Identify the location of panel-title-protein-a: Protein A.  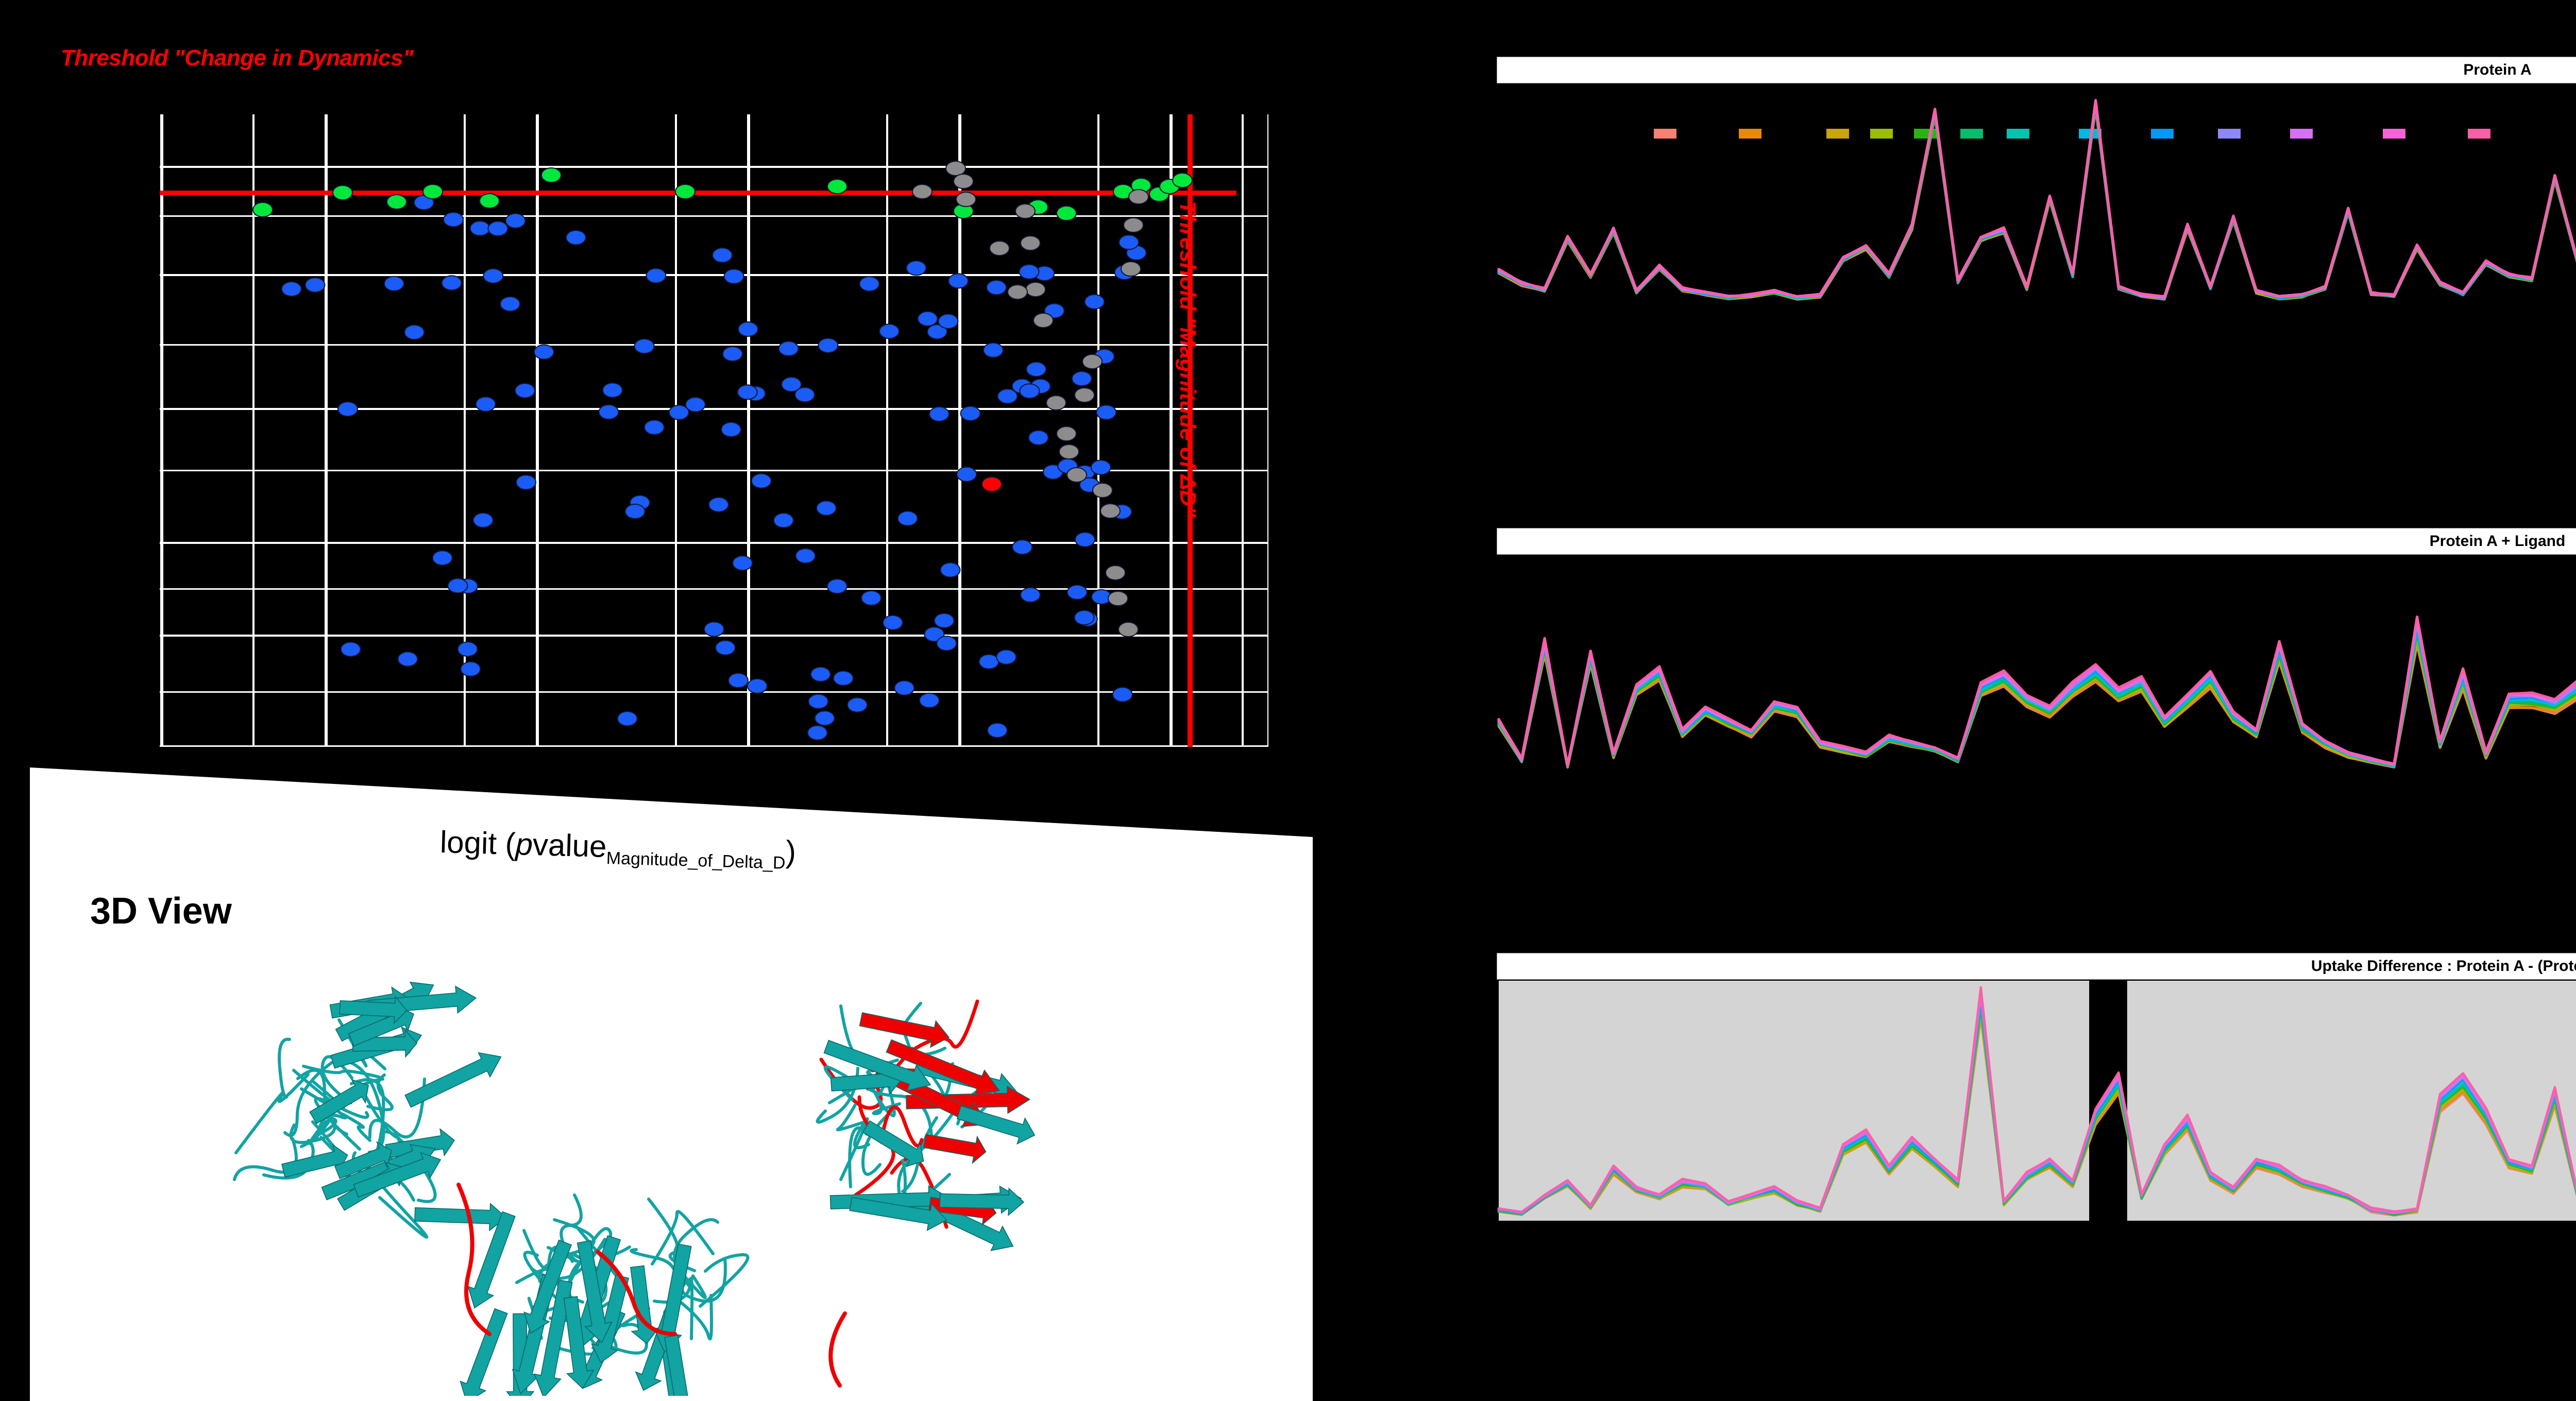
(2497, 69).